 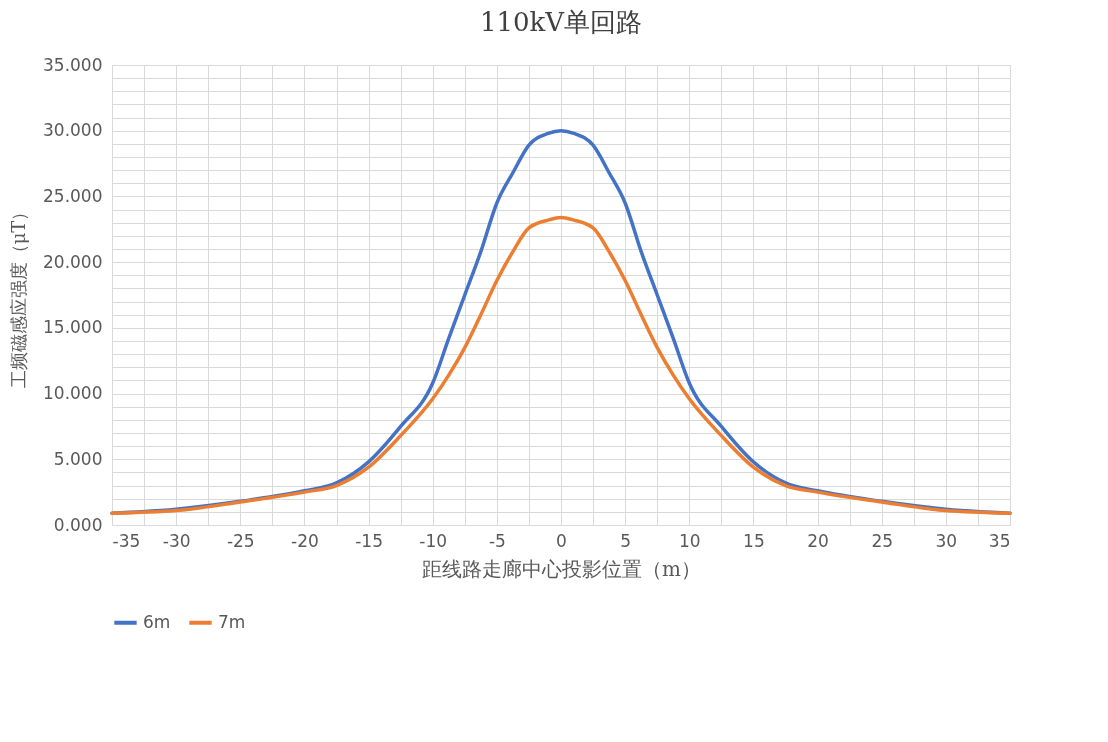 What do you see at coordinates (240, 540) in the screenshot?
I see `x-tick-label: -25` at bounding box center [240, 540].